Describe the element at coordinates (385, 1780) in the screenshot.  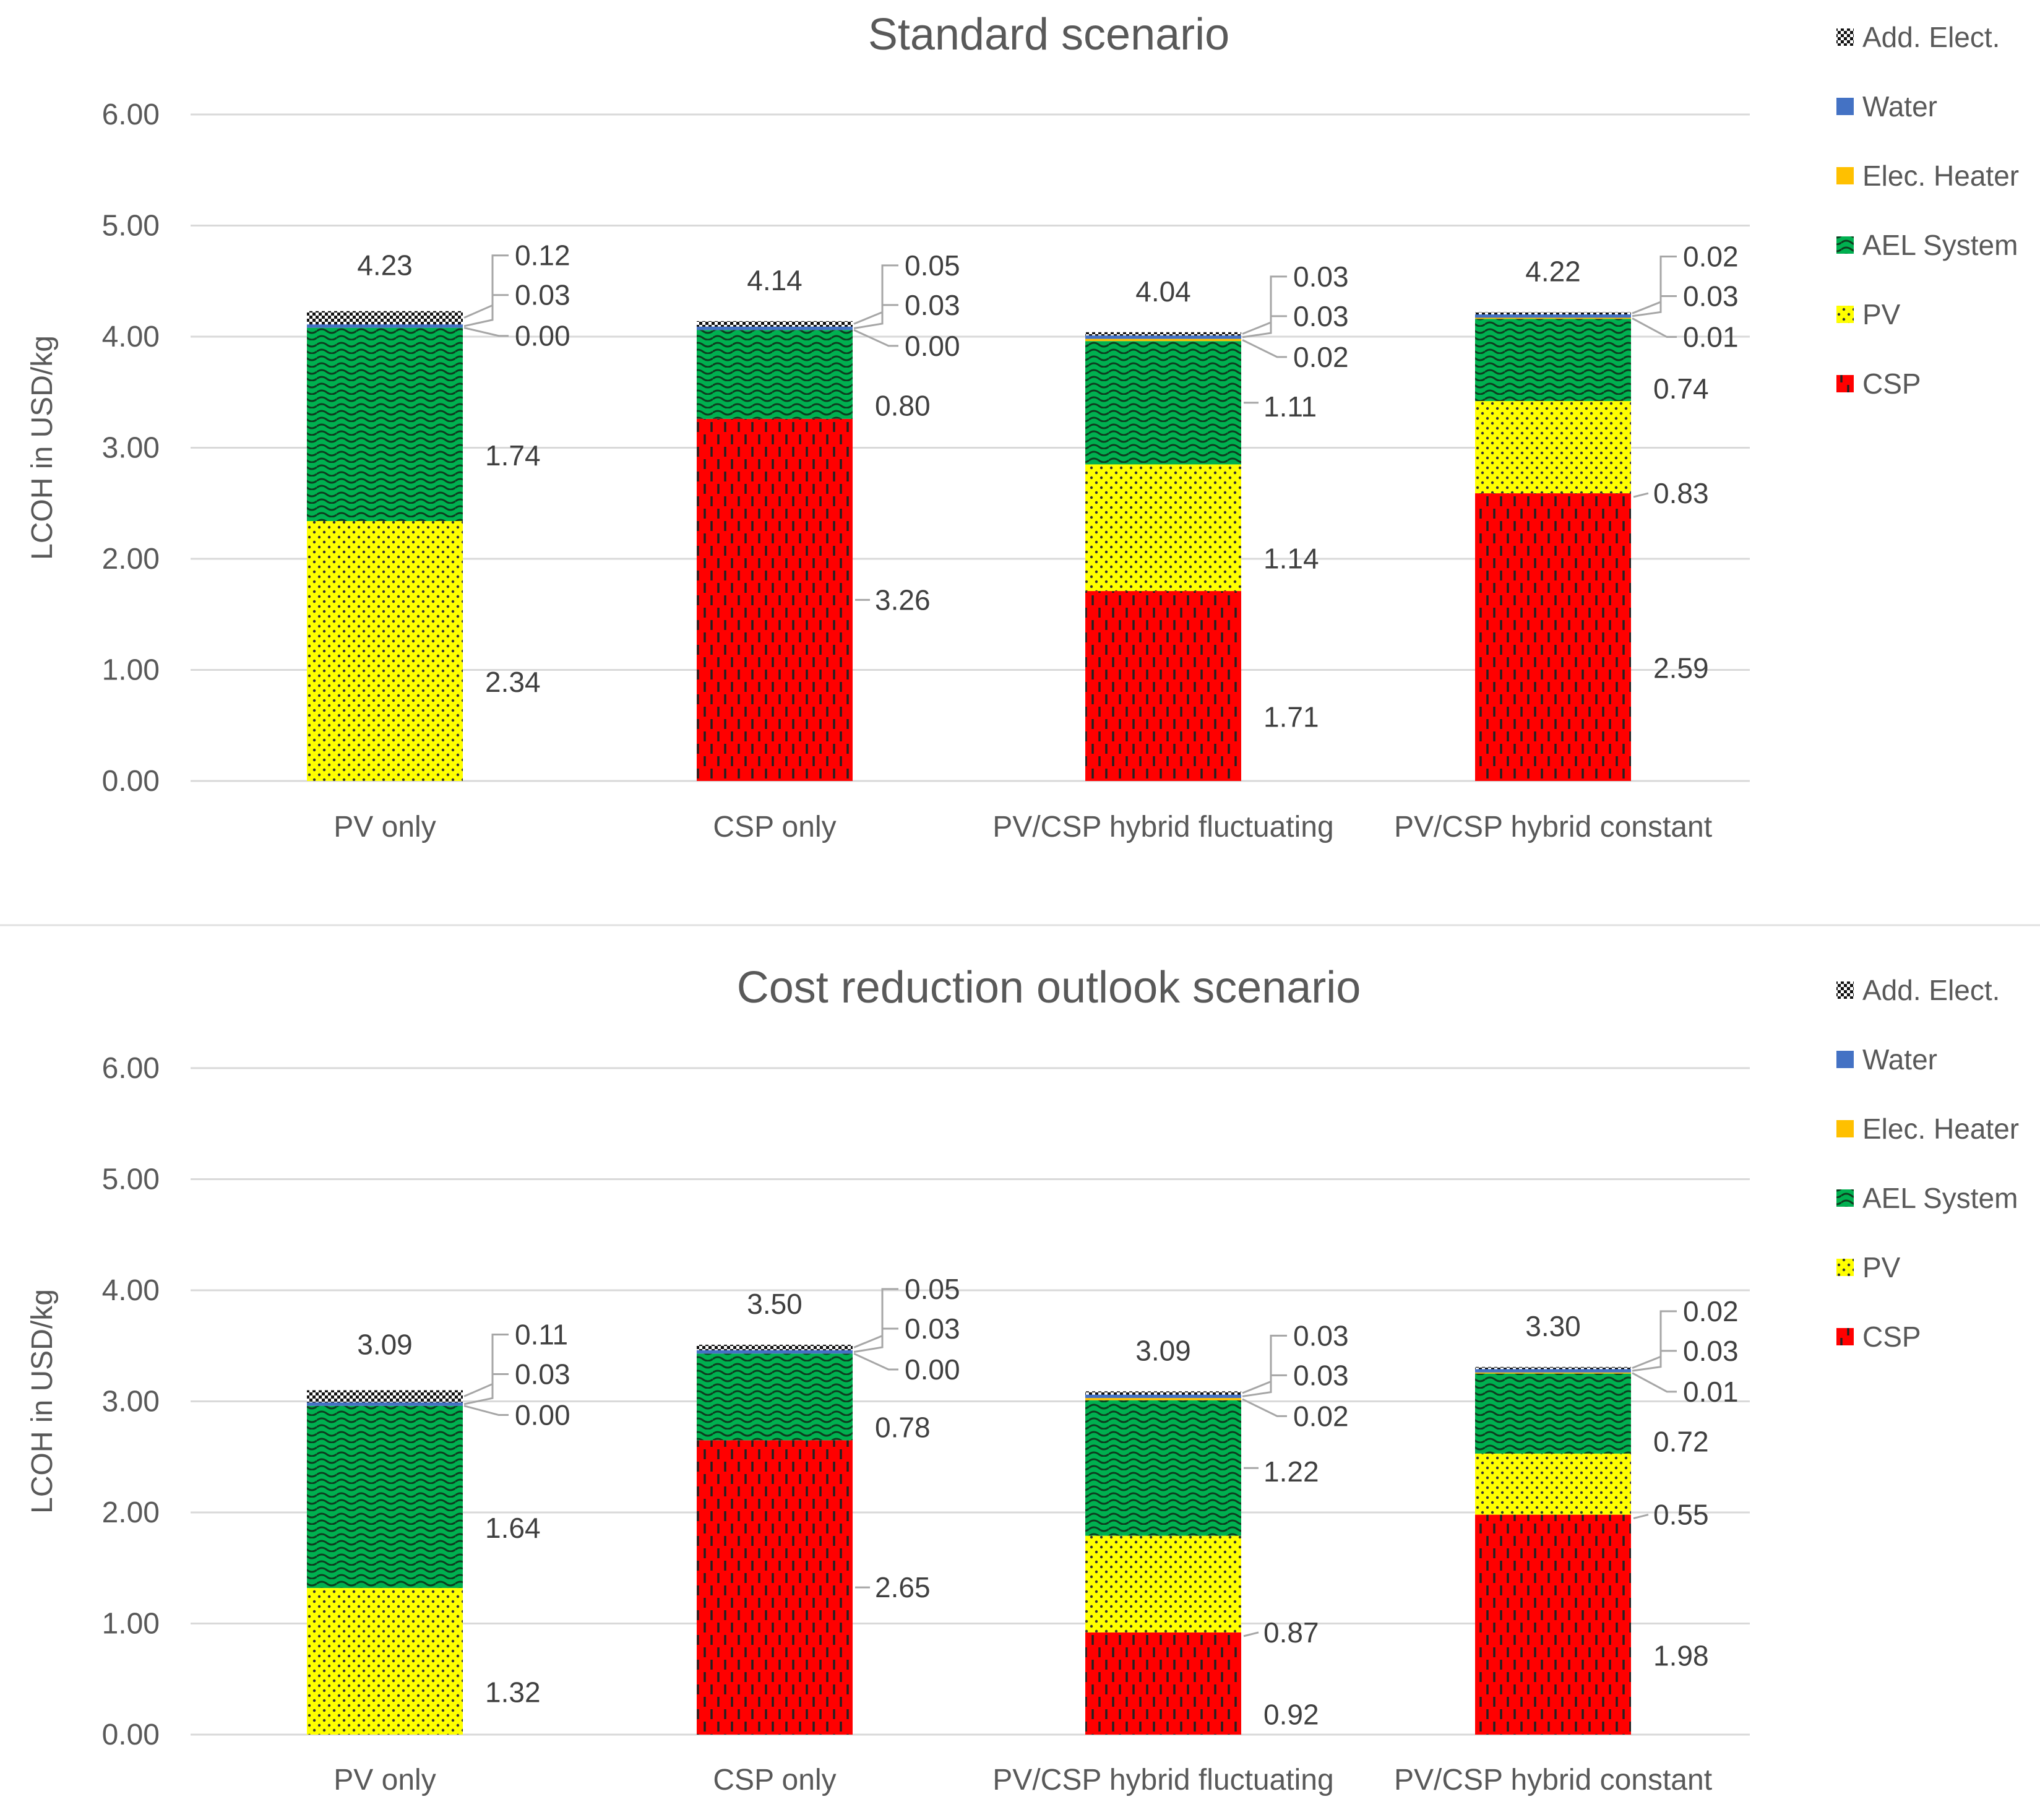
I see `x-tick-label: PV only` at that location.